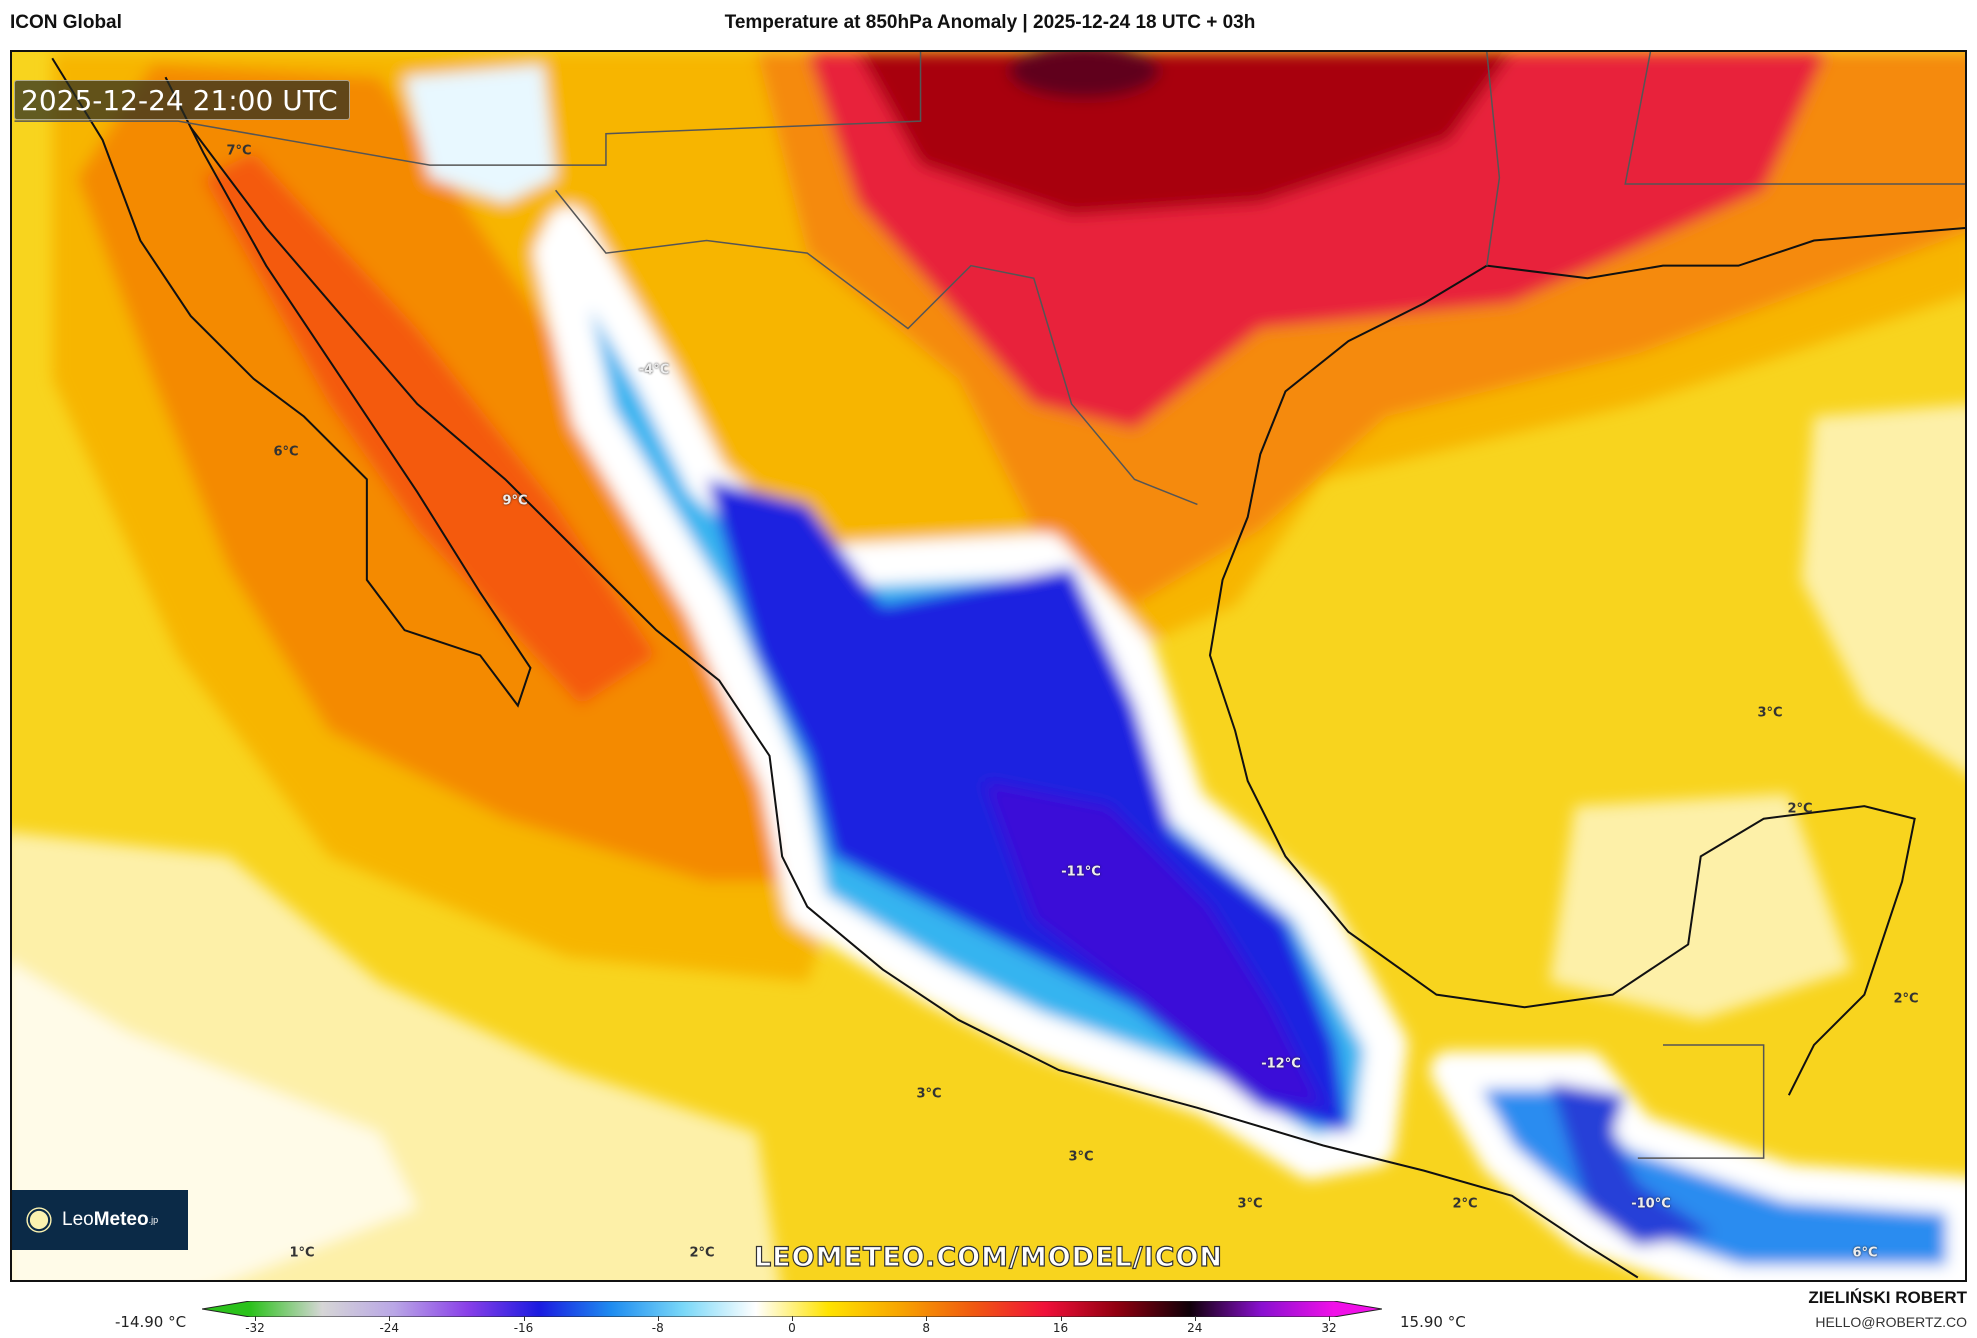  Describe the element at coordinates (39, 1220) in the screenshot. I see `sun-icon` at that location.